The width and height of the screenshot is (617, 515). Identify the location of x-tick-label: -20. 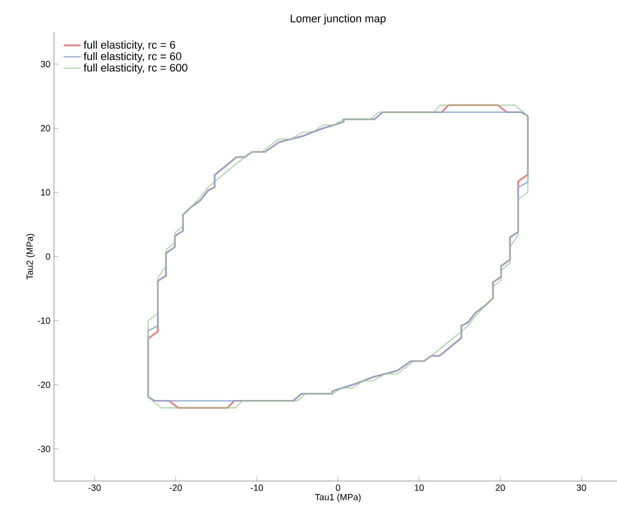
(176, 487).